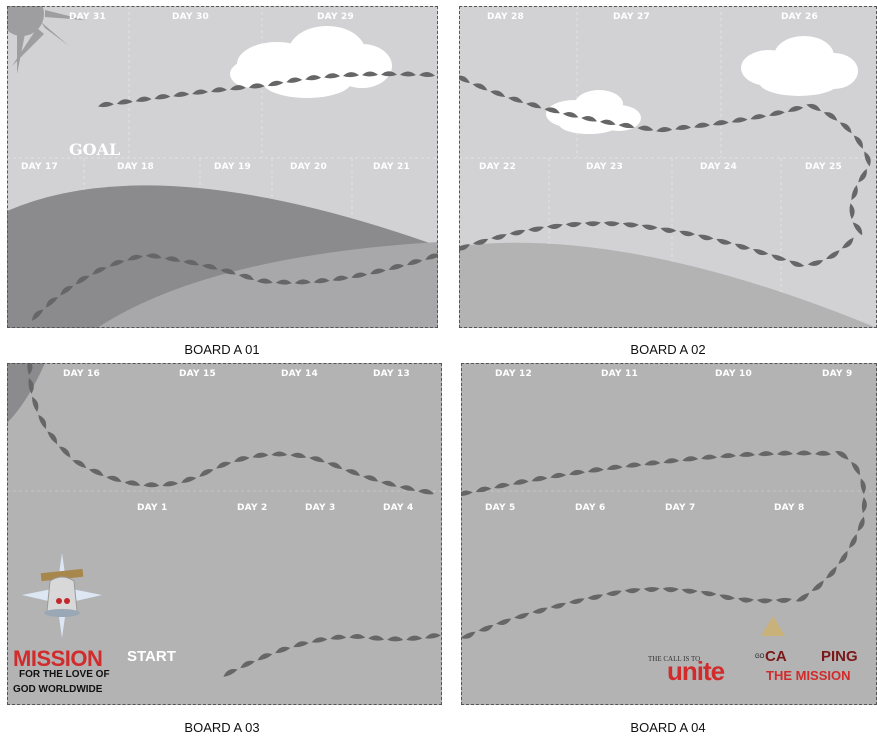  What do you see at coordinates (513, 374) in the screenshot?
I see `day-label: DAY 12` at bounding box center [513, 374].